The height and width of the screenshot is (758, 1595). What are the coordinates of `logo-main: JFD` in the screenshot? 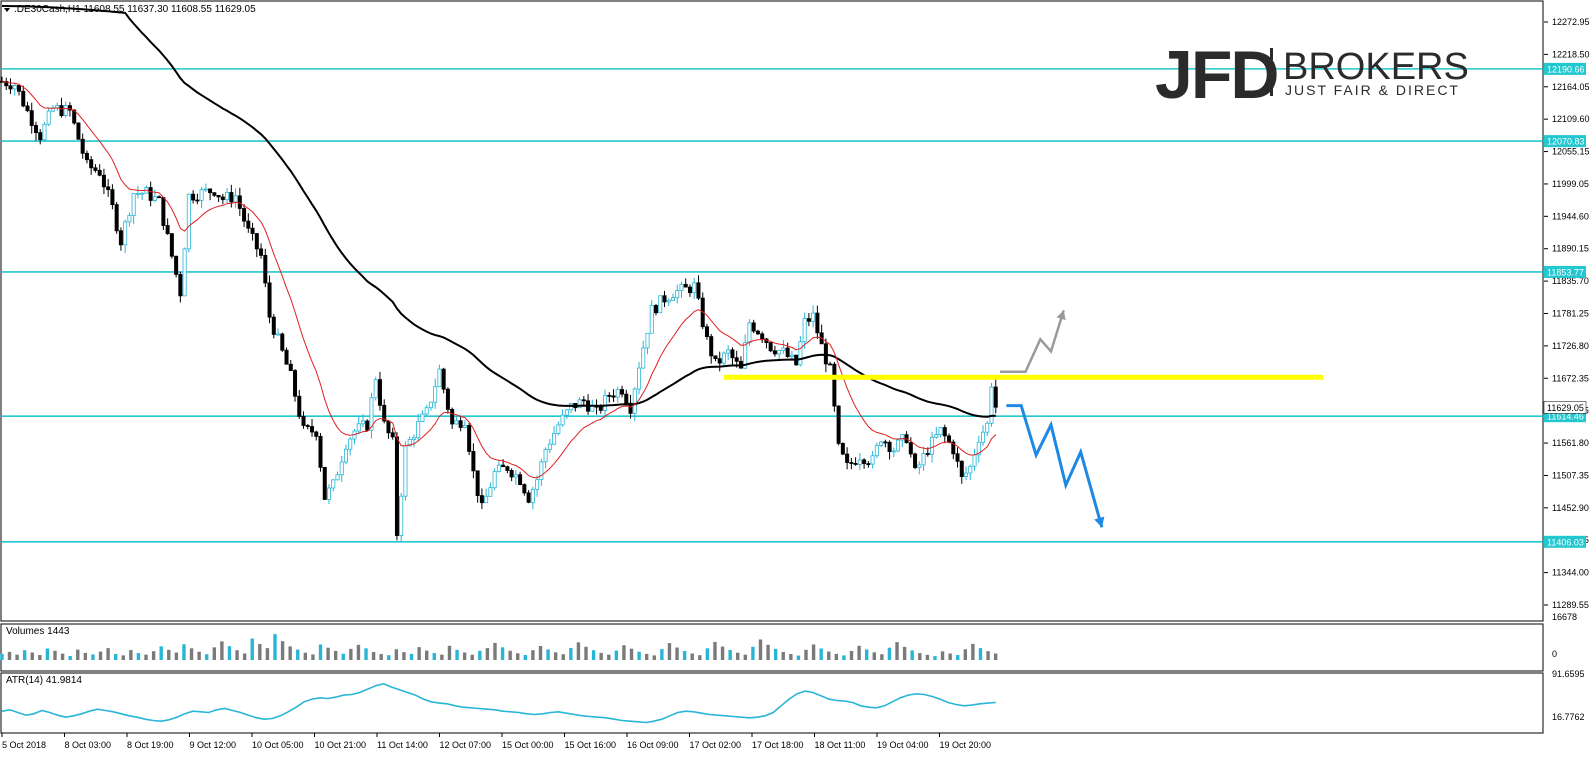 It's located at (1216, 75).